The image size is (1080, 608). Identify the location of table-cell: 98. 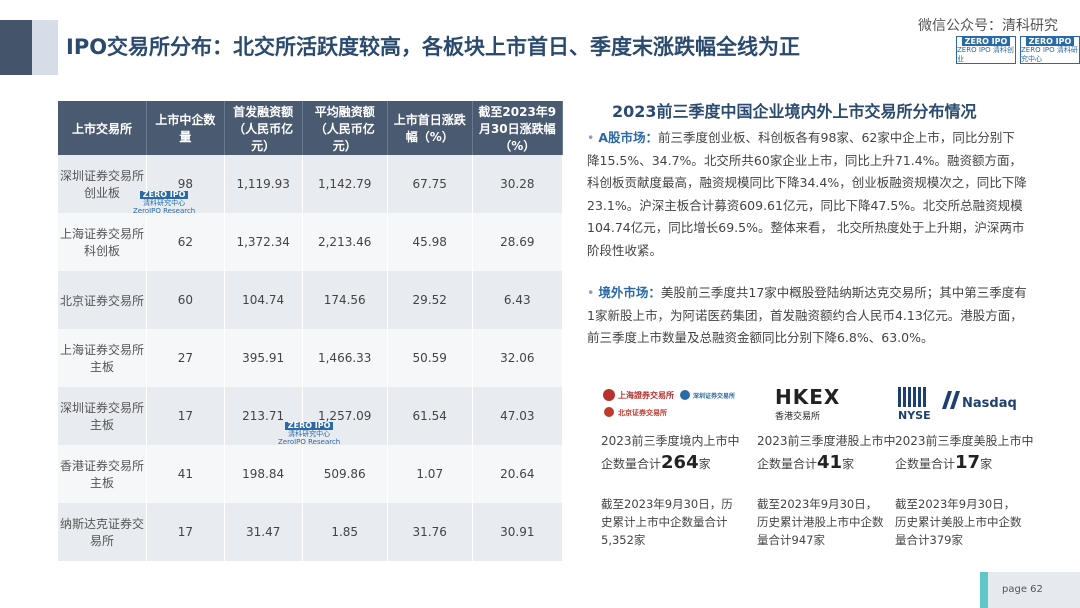
(185, 184).